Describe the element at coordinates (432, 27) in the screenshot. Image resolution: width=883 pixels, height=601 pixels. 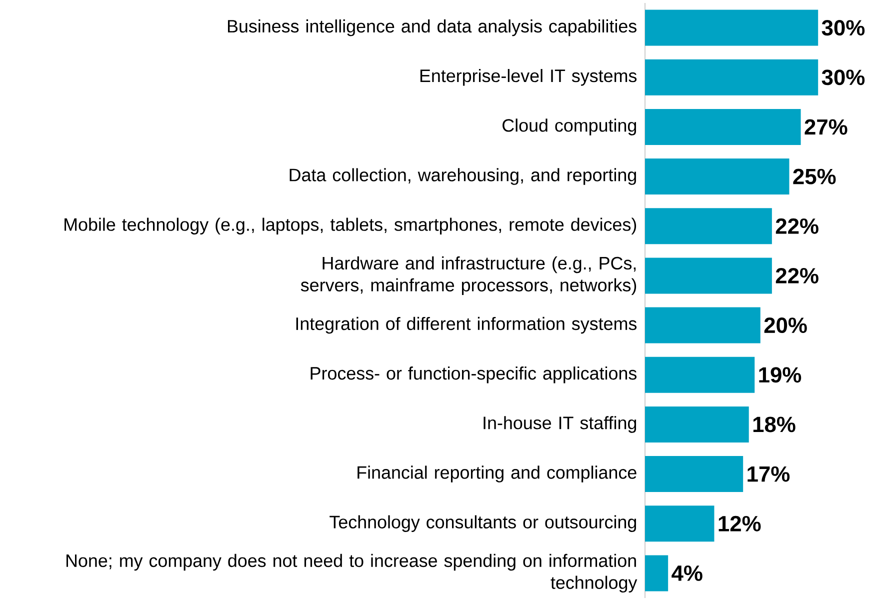
I see `y-tick-label: Business intelligence and data analysis capabilities` at that location.